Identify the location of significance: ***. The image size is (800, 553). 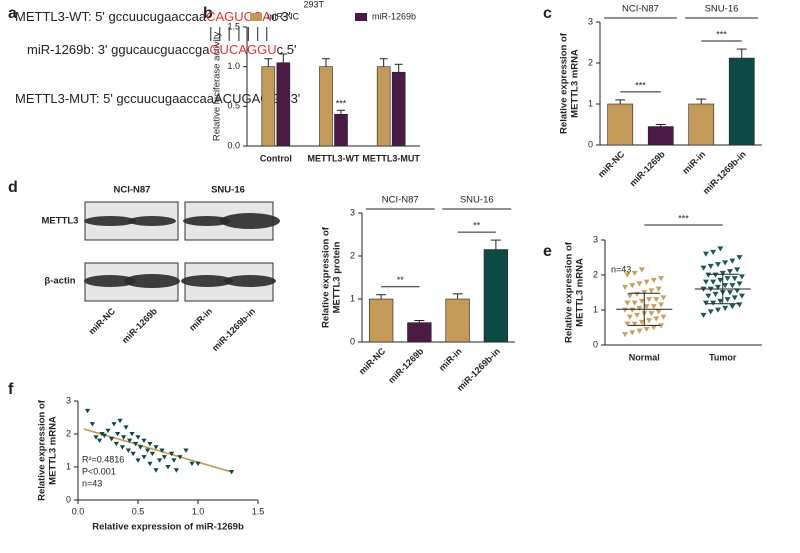
(341, 104).